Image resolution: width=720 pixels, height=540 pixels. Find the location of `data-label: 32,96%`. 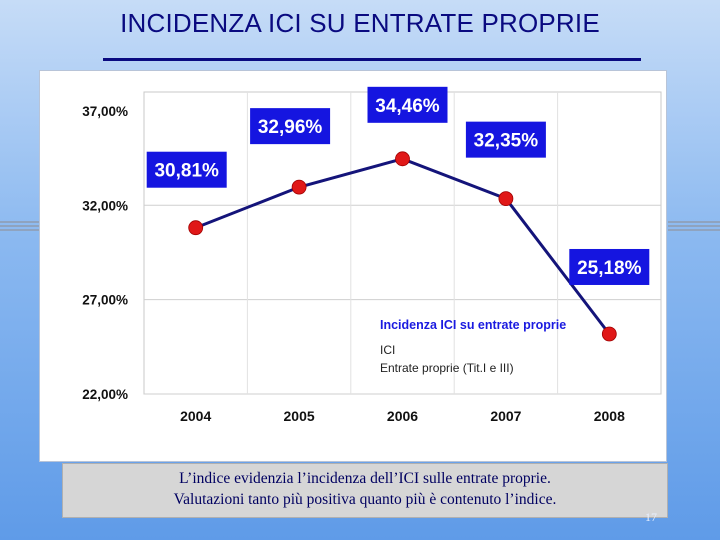

data-label: 32,96% is located at coordinates (290, 126).